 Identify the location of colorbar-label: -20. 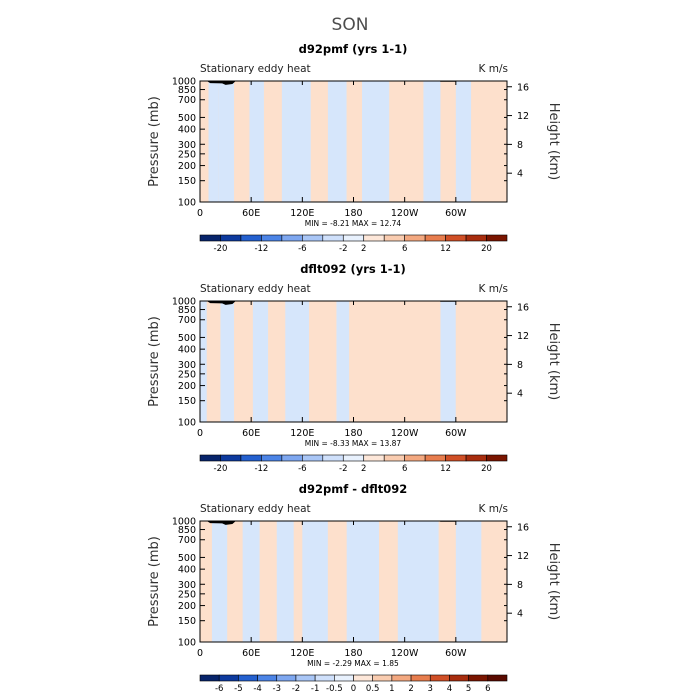
(221, 469).